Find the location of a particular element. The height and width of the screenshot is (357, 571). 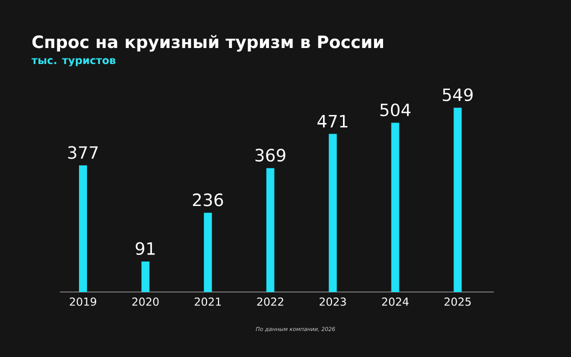

data-label: 369 is located at coordinates (270, 155).